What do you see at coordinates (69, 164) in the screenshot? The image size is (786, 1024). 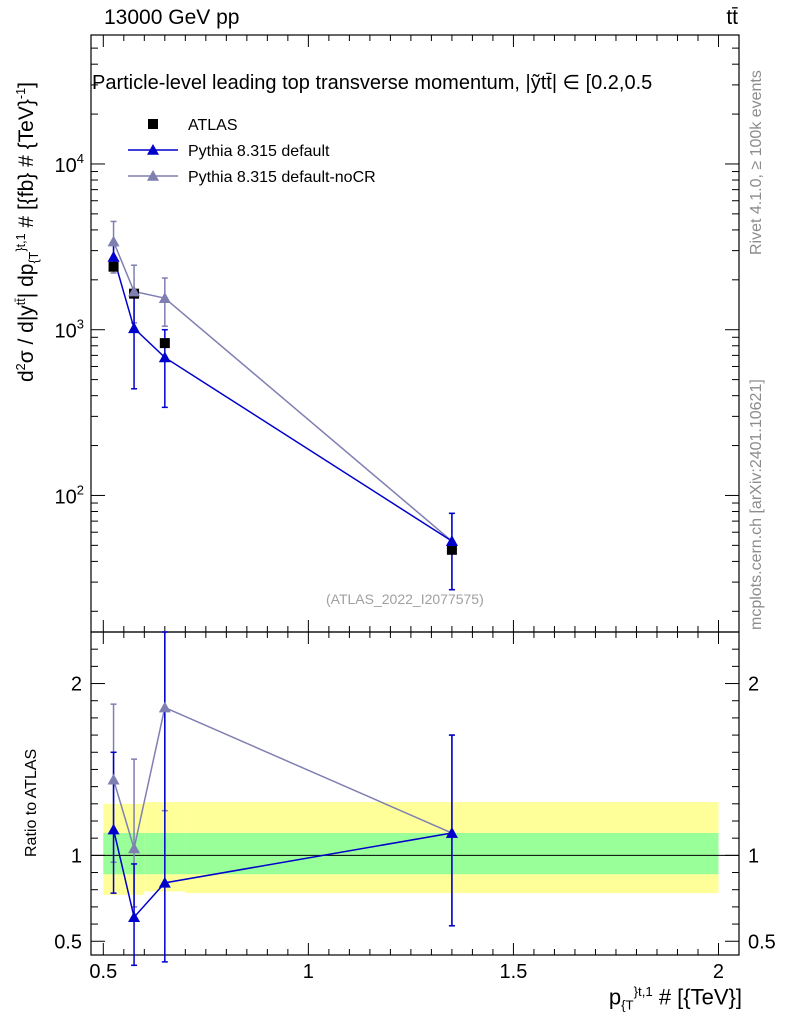 I see `y-tick-label: 10⁴` at bounding box center [69, 164].